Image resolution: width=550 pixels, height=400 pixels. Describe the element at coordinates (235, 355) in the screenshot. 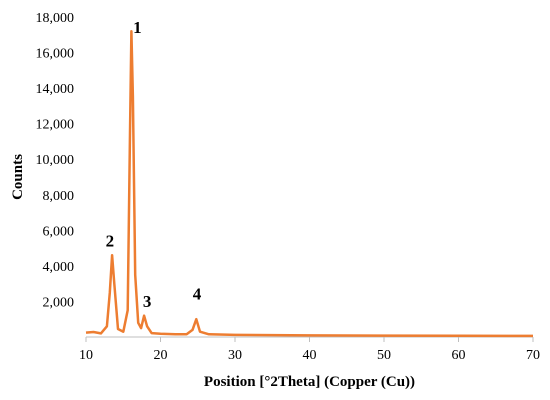

I see `x-tick-label: 30` at that location.